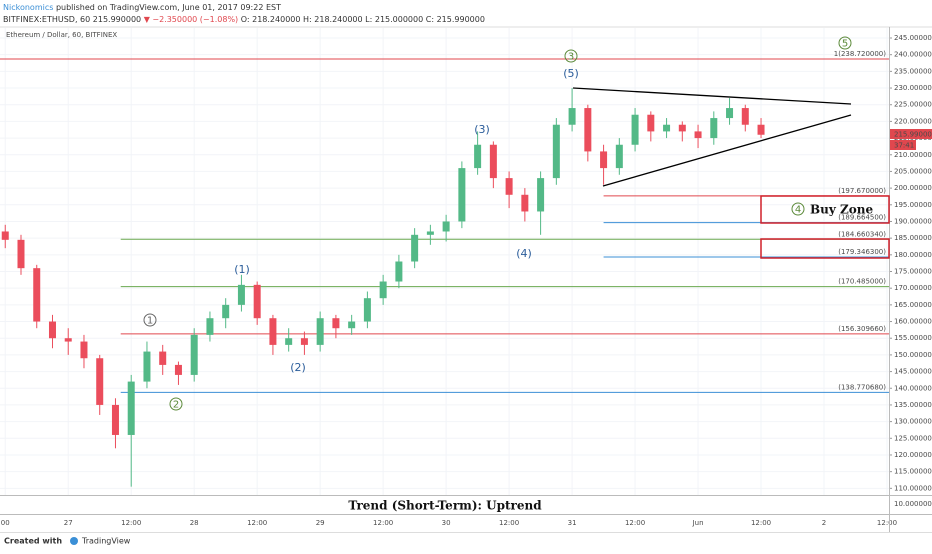 The width and height of the screenshot is (932, 554). What do you see at coordinates (904, 146) in the screenshot?
I see `timer-label: 37:41` at bounding box center [904, 146].